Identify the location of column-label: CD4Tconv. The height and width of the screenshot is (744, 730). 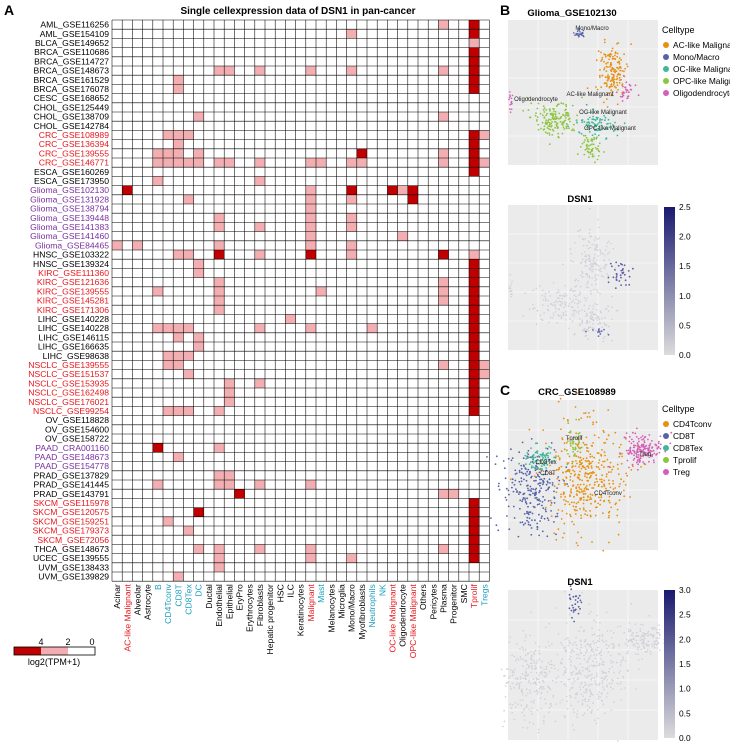
(168, 603).